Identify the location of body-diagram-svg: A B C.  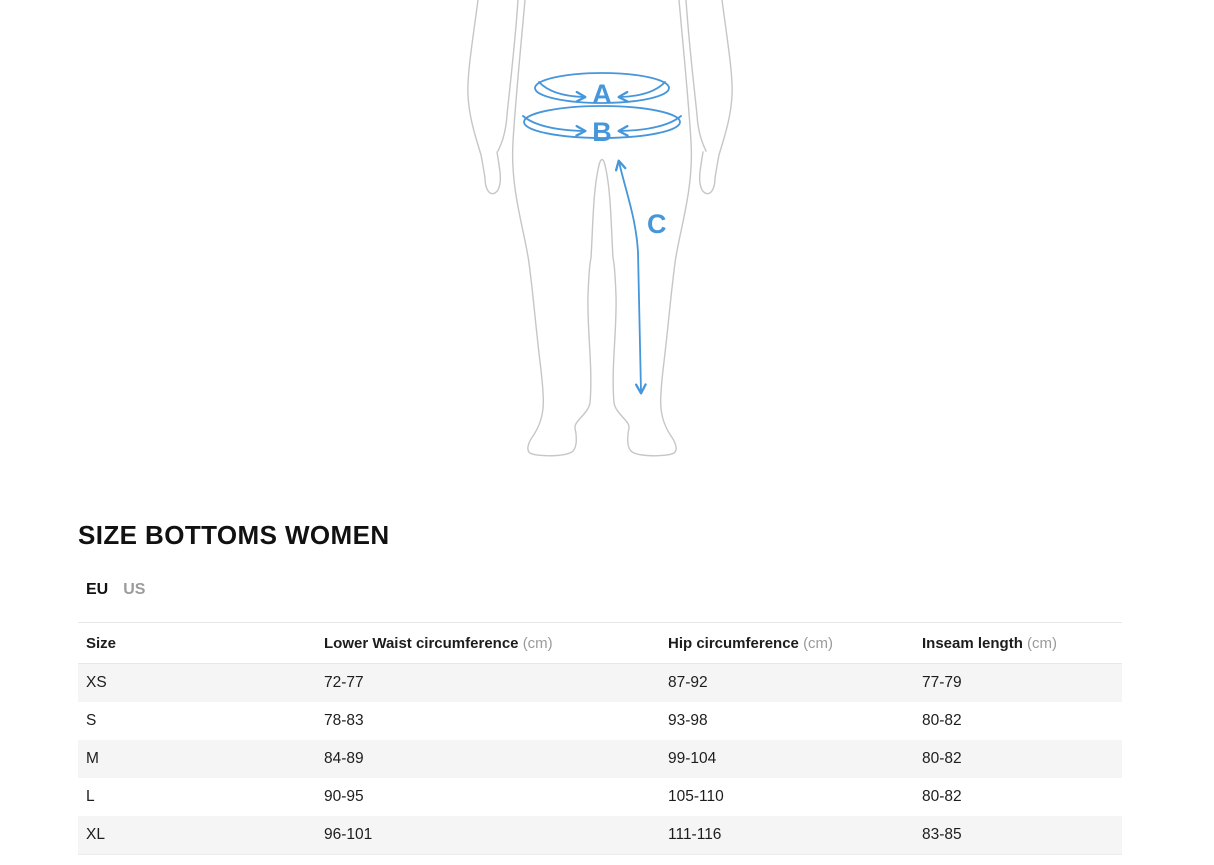
(600, 228).